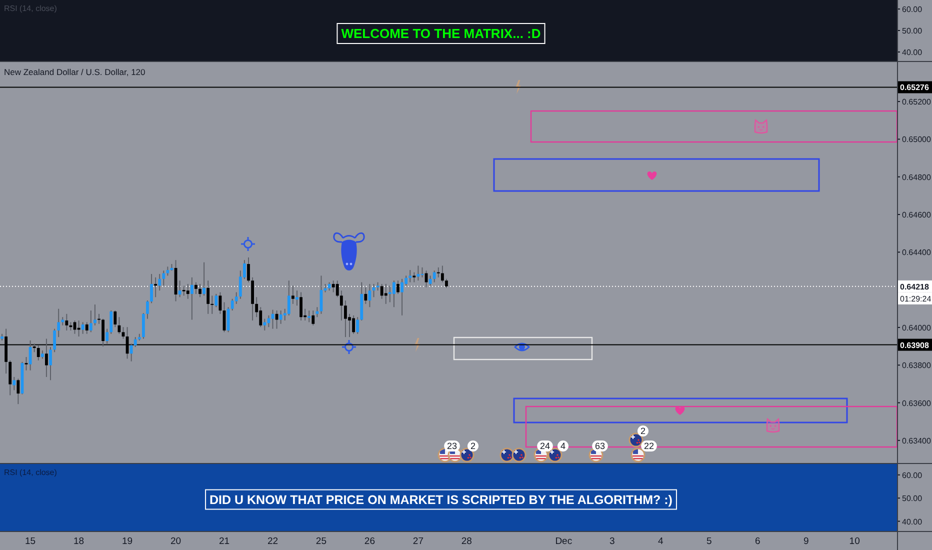 The height and width of the screenshot is (550, 932). I want to click on x-tick-label: 19, so click(127, 541).